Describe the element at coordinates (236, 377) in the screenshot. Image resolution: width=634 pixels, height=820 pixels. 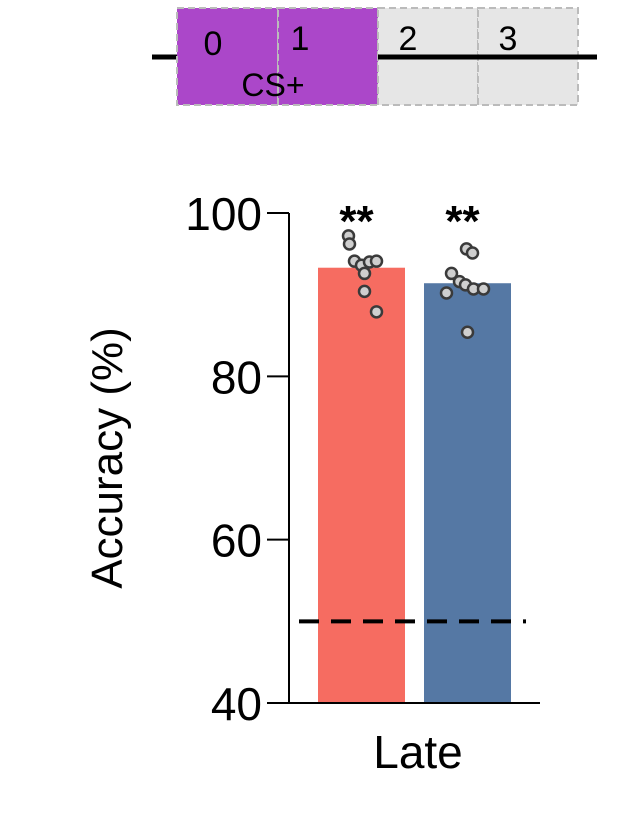
I see `y-tick-label: 80` at that location.